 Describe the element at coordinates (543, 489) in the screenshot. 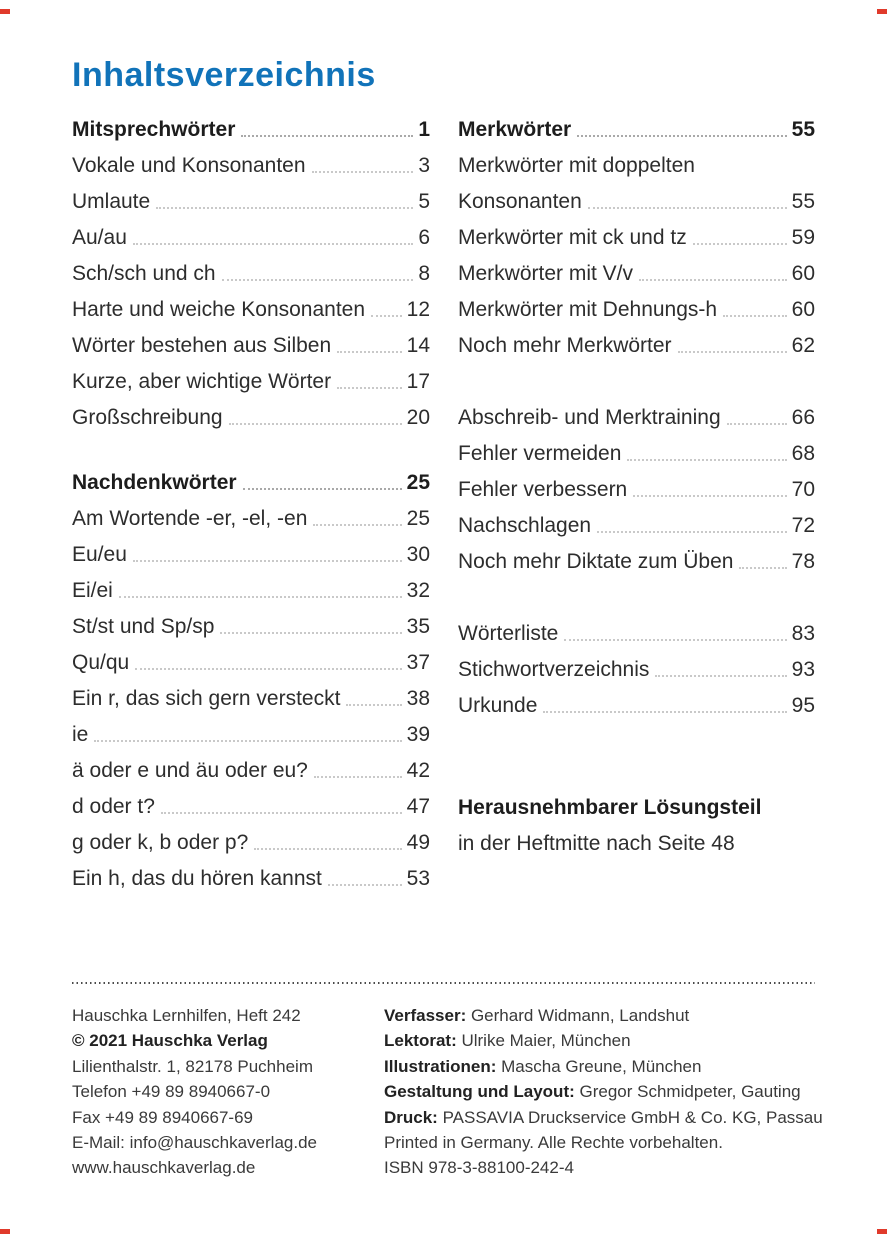

I see `toc-entry-label: Fehler verbessern` at that location.